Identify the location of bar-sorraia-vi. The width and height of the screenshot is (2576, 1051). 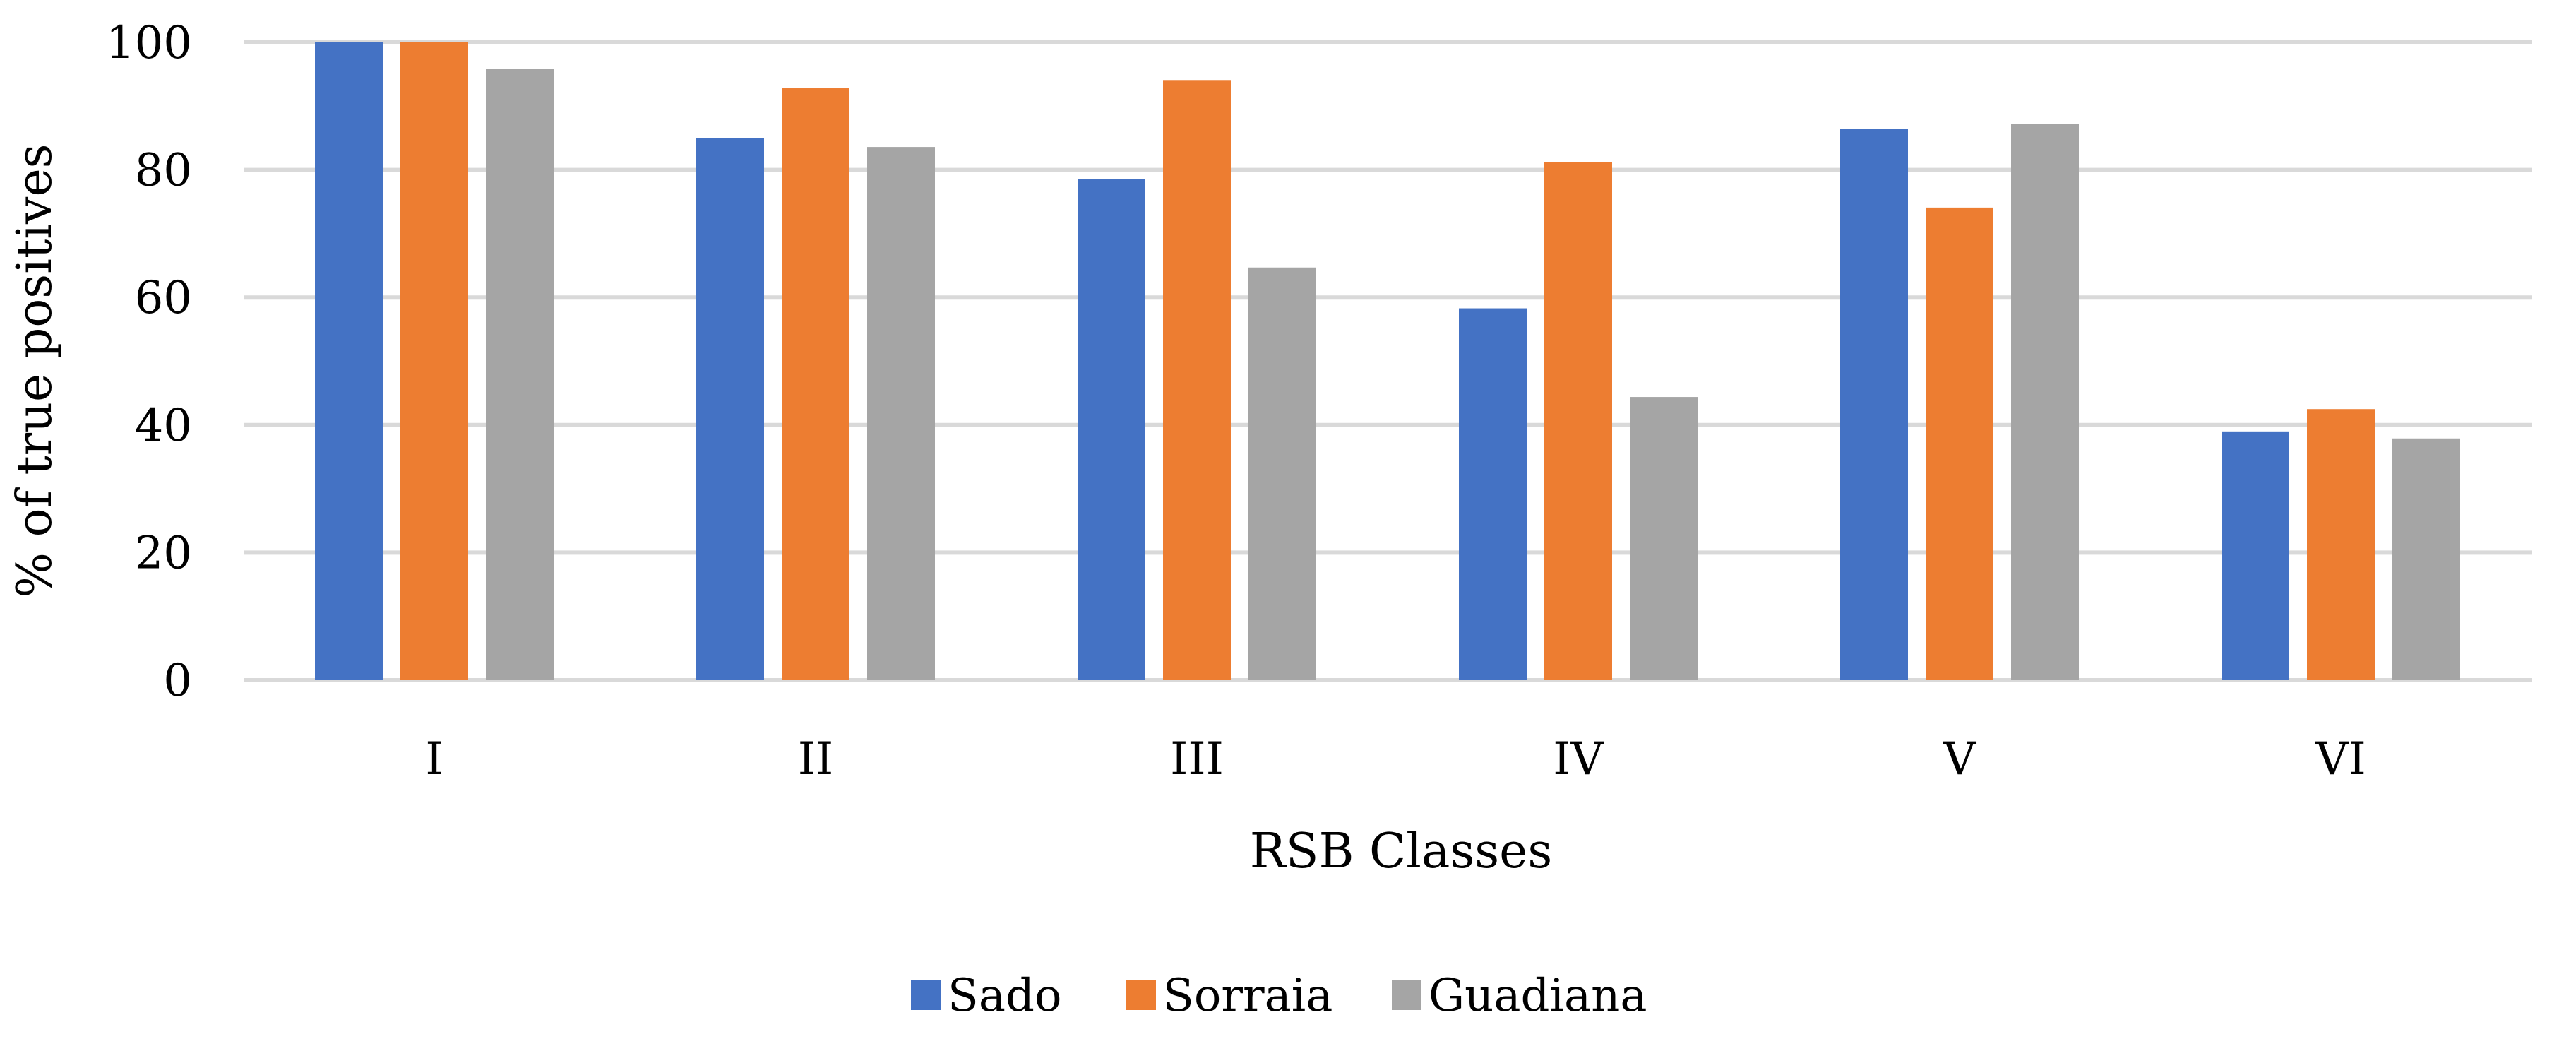
(2341, 544).